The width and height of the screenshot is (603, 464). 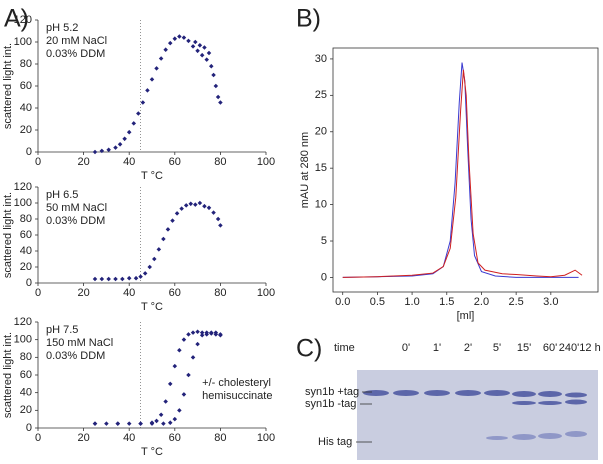 I want to click on y-tick-label: 120, so click(x=23, y=322).